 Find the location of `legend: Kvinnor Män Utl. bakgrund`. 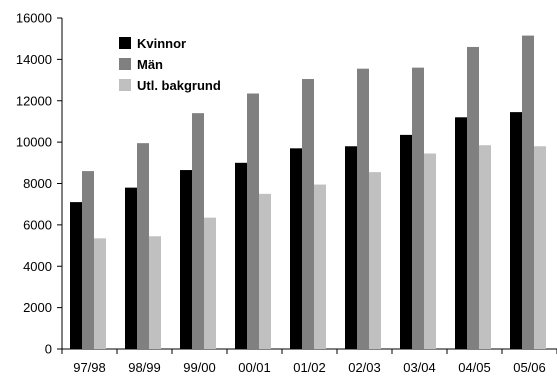

legend: Kvinnor Män Utl. bakgrund is located at coordinates (170, 64).